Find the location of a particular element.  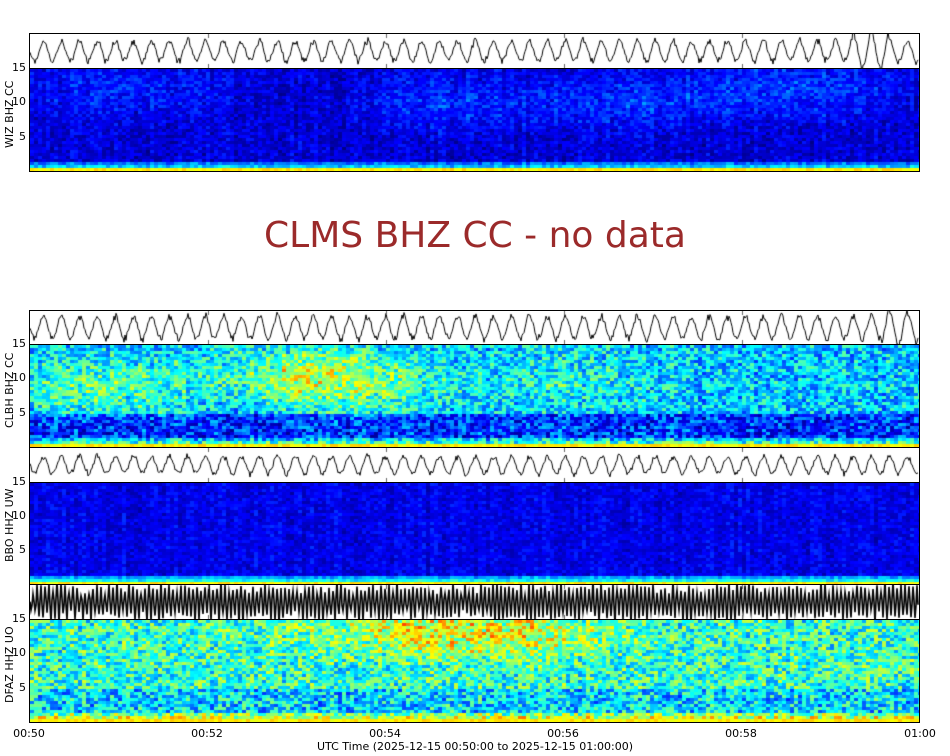

xtick-0052: 00:52 is located at coordinates (207, 733).